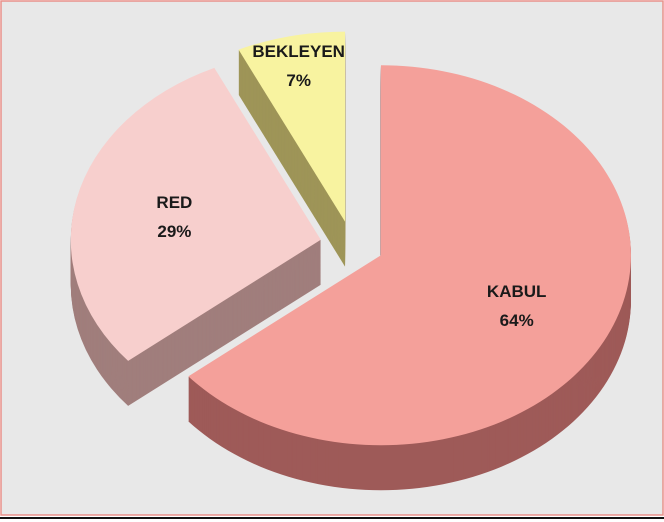 The height and width of the screenshot is (522, 664). I want to click on slice-label: BEKLEYEN 7%, so click(298, 66).